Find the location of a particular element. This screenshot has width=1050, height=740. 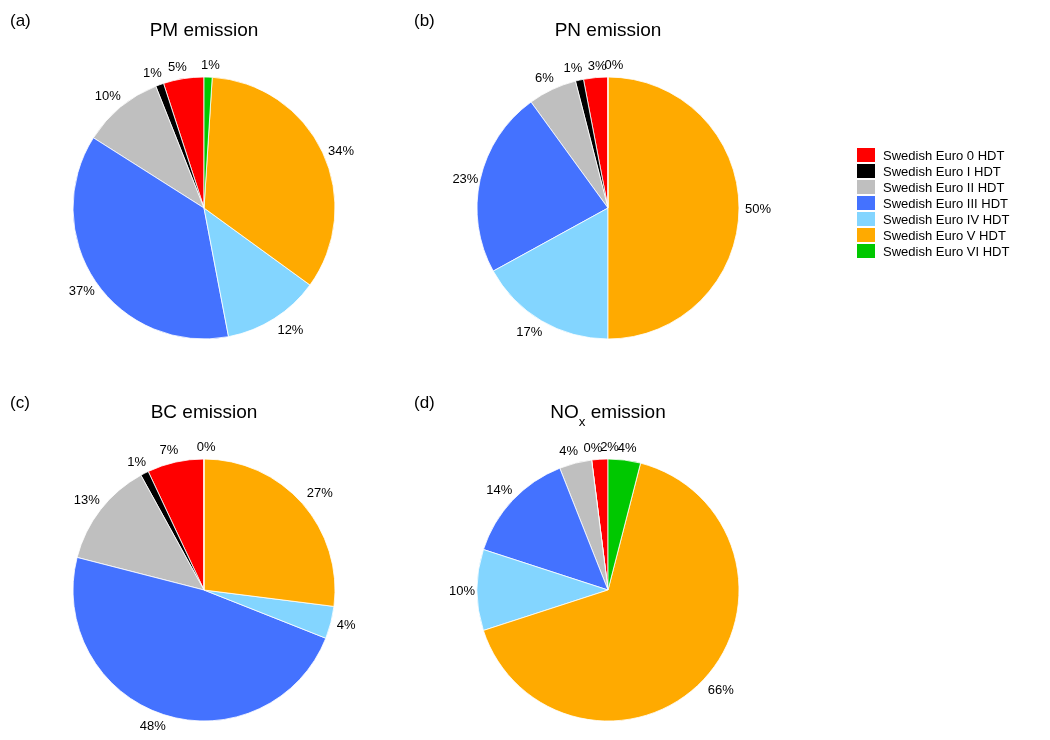

text: (a) is located at coordinates (20, 20).